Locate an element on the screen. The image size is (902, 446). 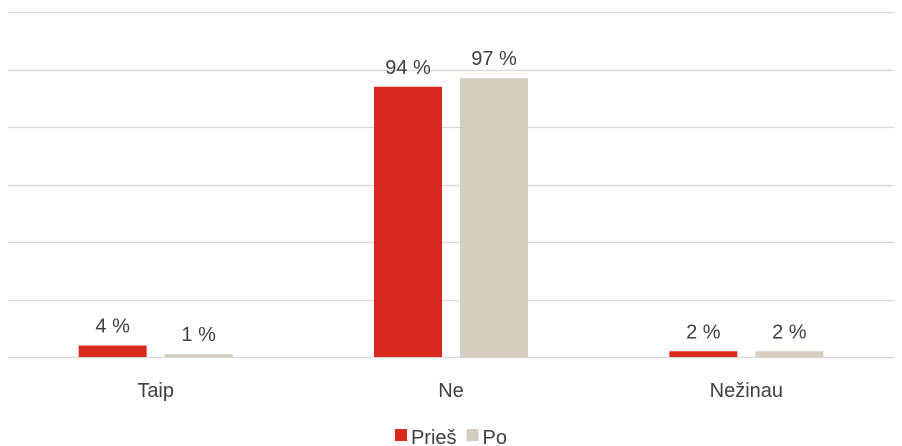
x-tick-label: Nežinau is located at coordinates (746, 391).